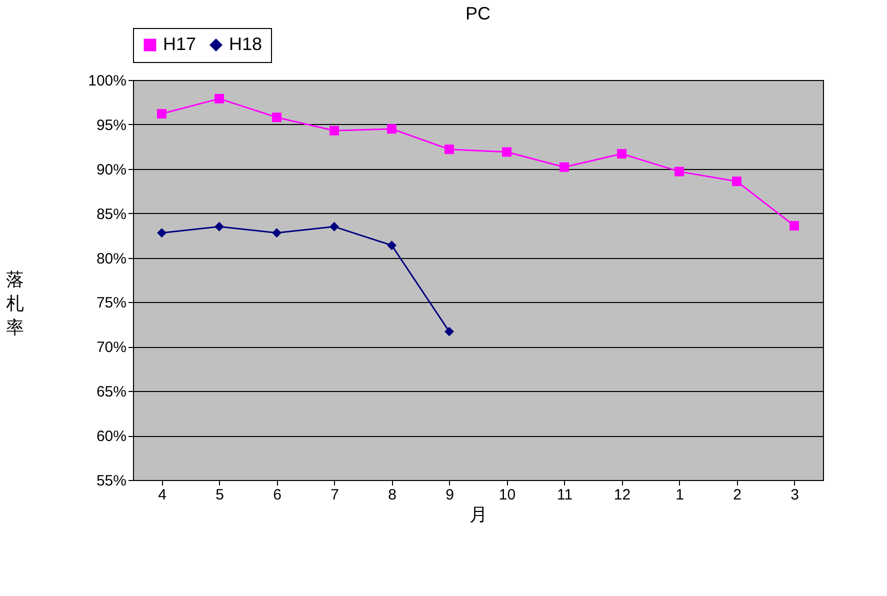  I want to click on x-axis-title: 月, so click(479, 514).